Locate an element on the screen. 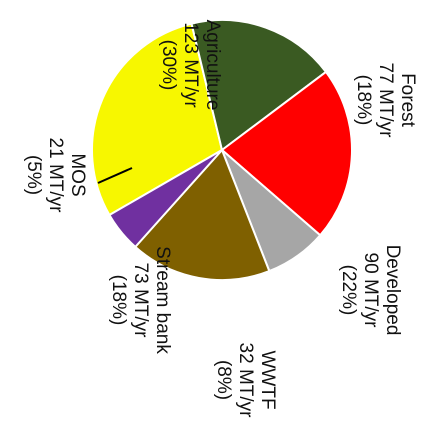  label-name: WWTF is located at coordinates (267, 379).